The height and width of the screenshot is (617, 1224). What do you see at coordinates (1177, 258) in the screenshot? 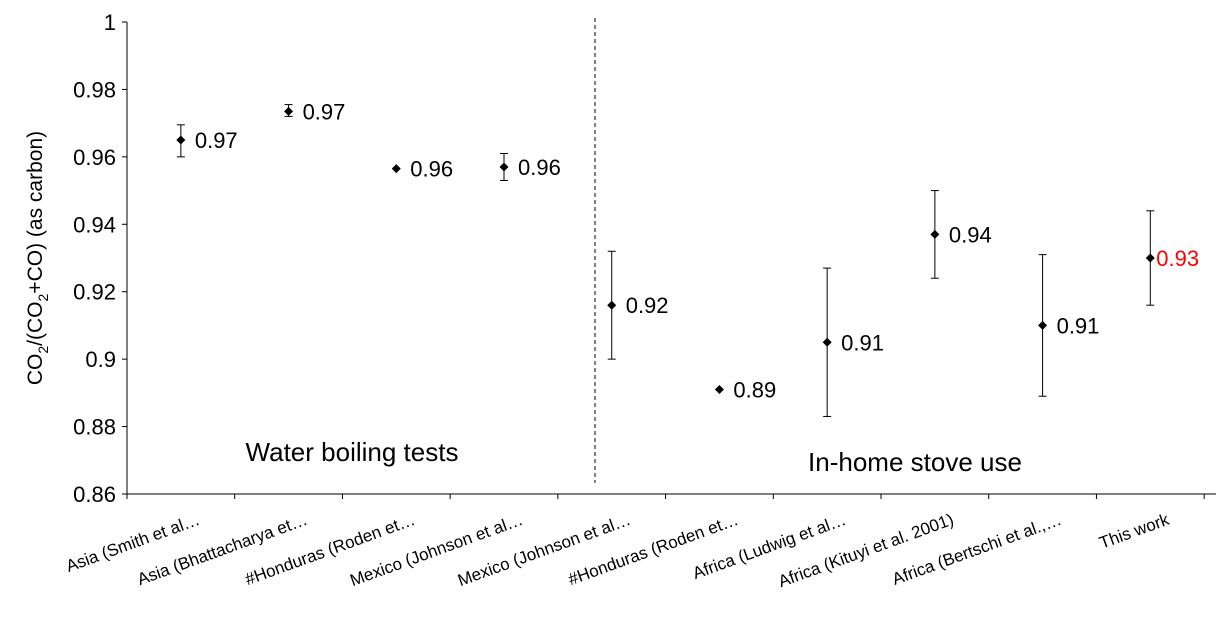
I see `data-label: 0.93` at bounding box center [1177, 258].